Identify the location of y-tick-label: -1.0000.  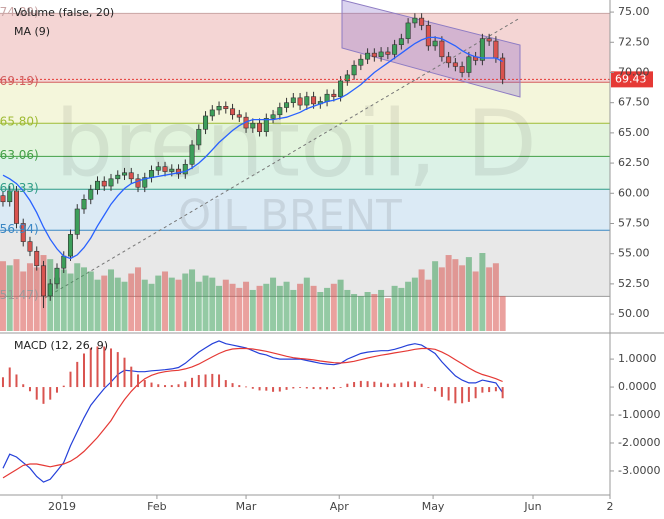
(639, 414).